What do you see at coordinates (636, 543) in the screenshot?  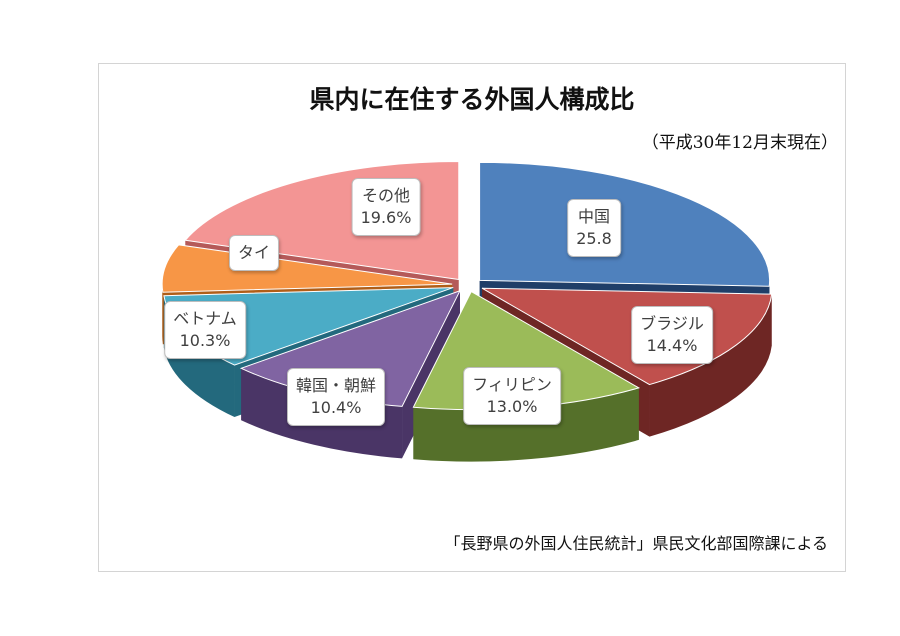 I see `chart-source: 「長野県の外国人住民統計」県民文化部国際課による` at bounding box center [636, 543].